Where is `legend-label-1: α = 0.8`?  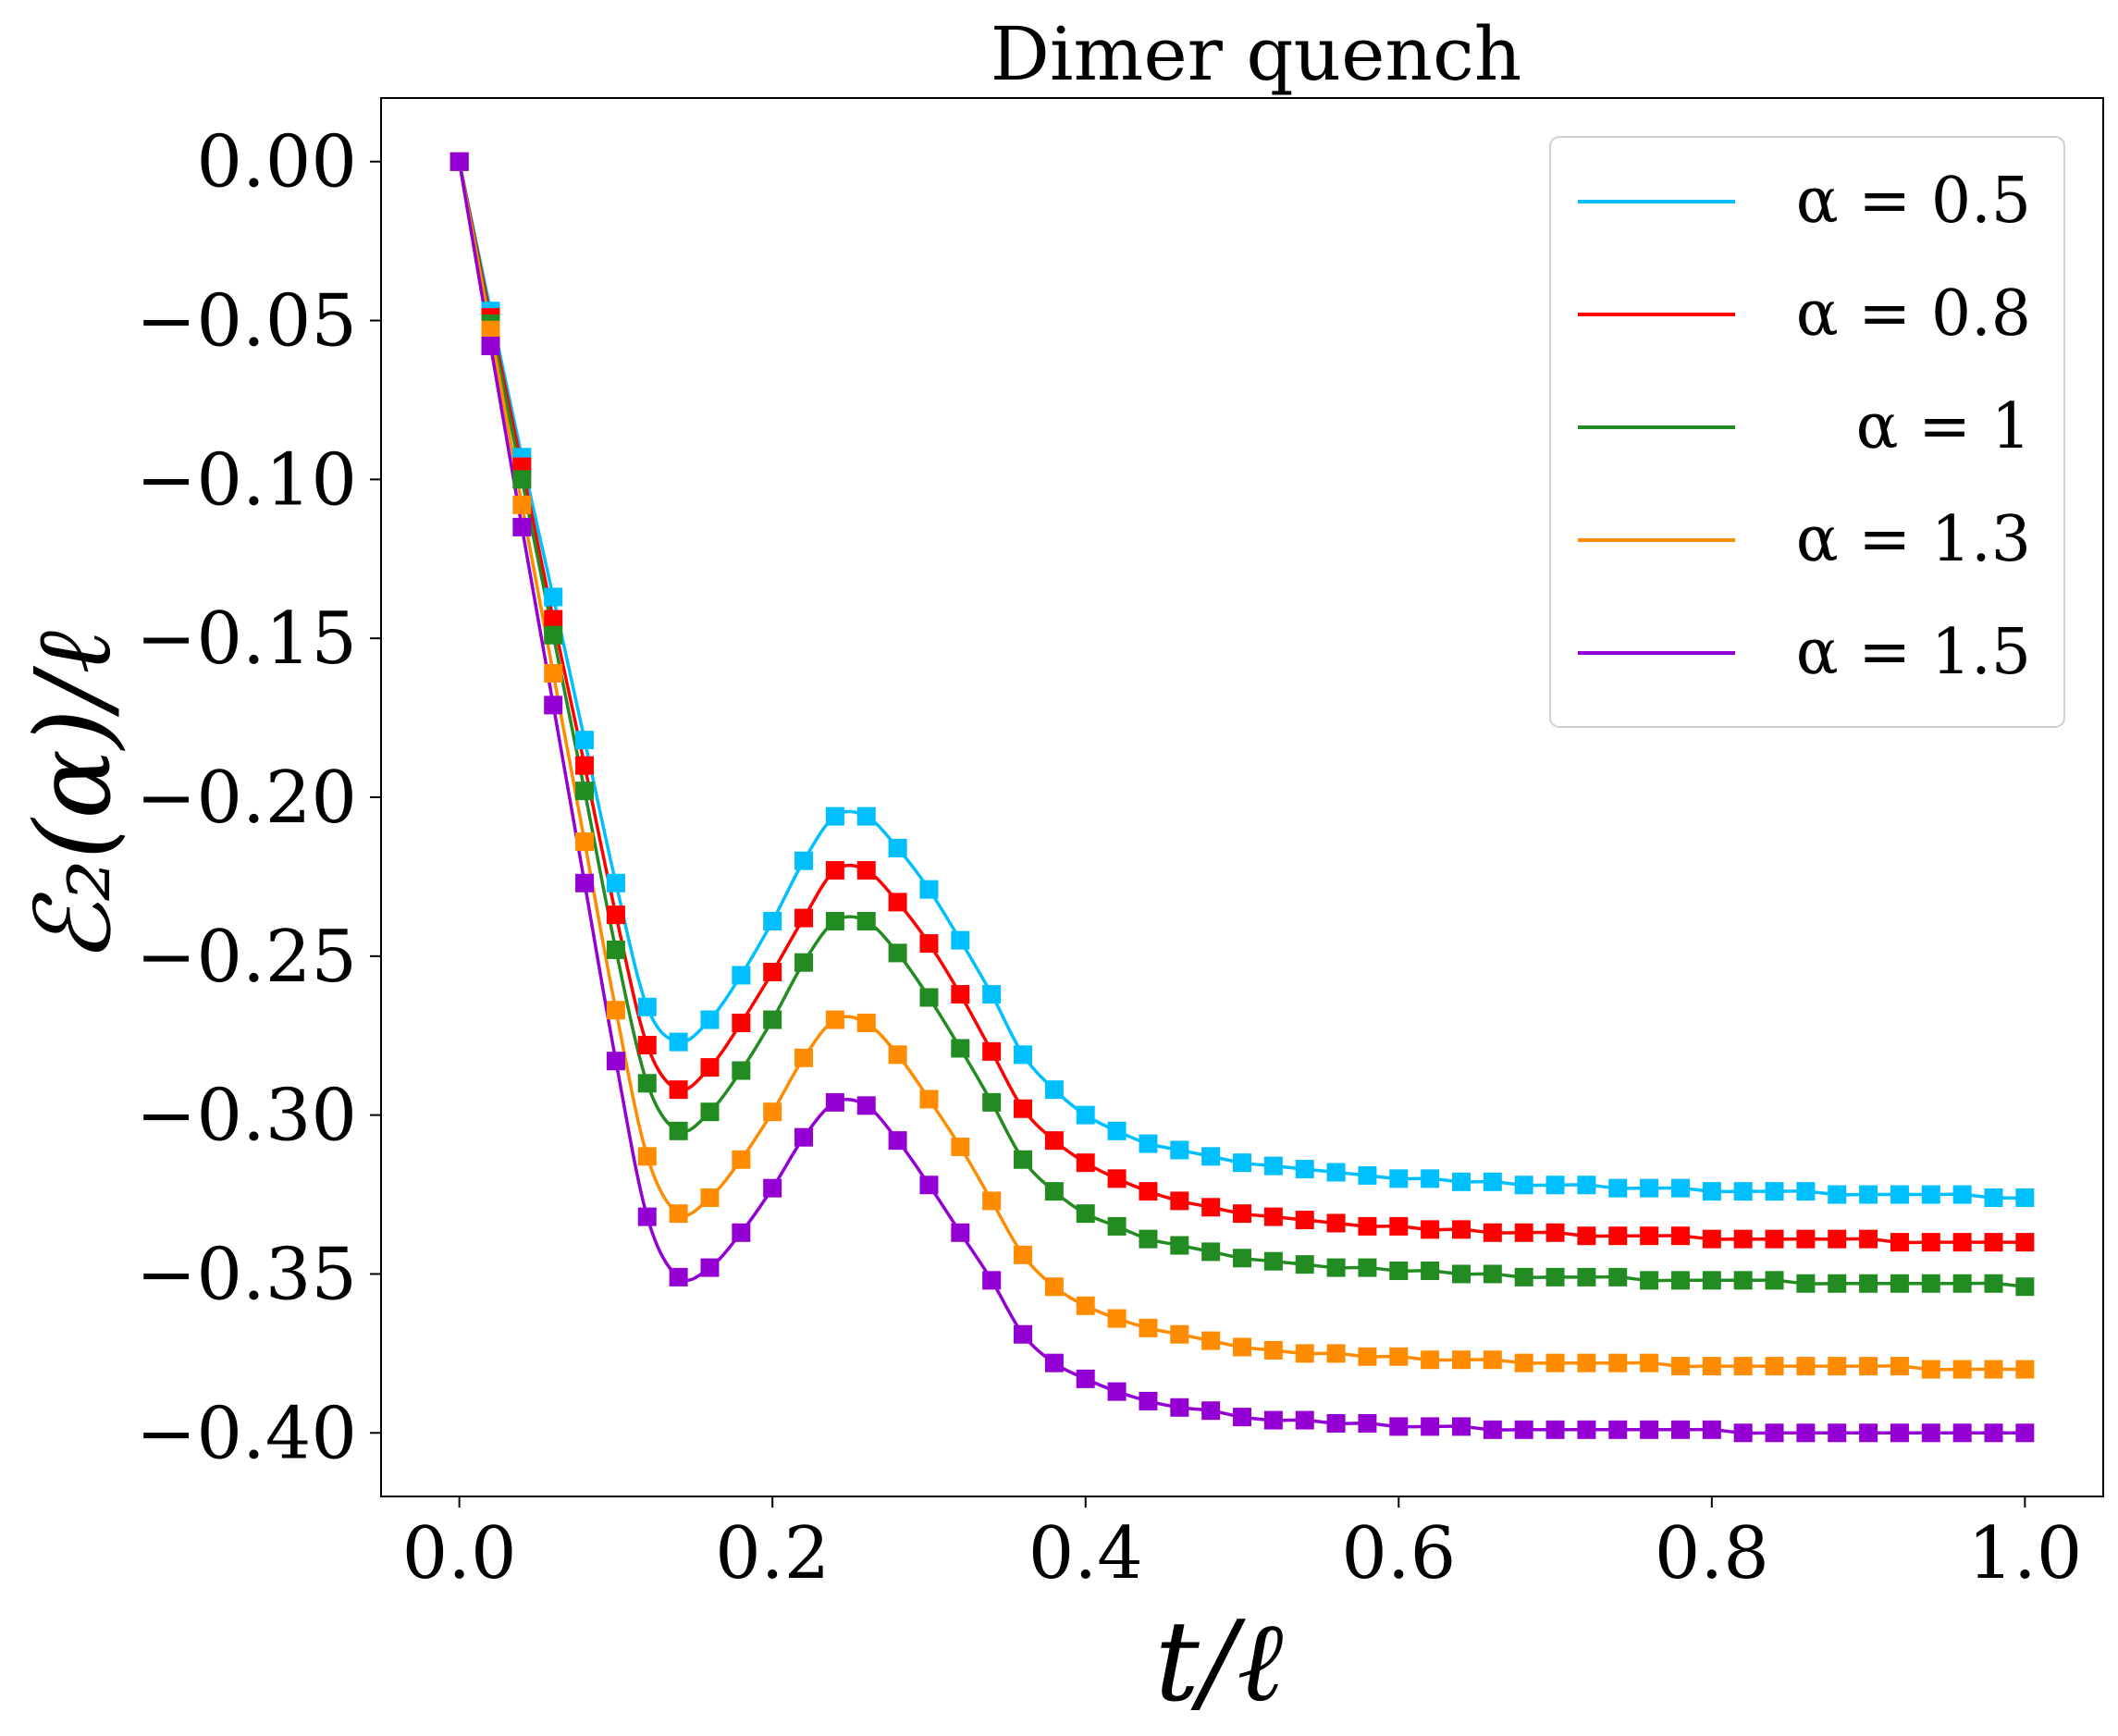
legend-label-1: α = 0.8 is located at coordinates (1913, 314).